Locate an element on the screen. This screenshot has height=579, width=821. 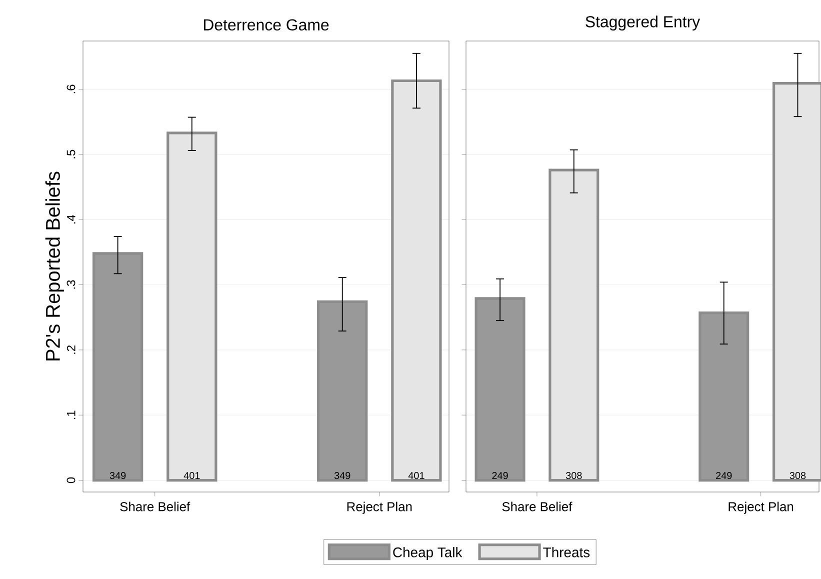
legend-label: Cheap Talk is located at coordinates (427, 553).